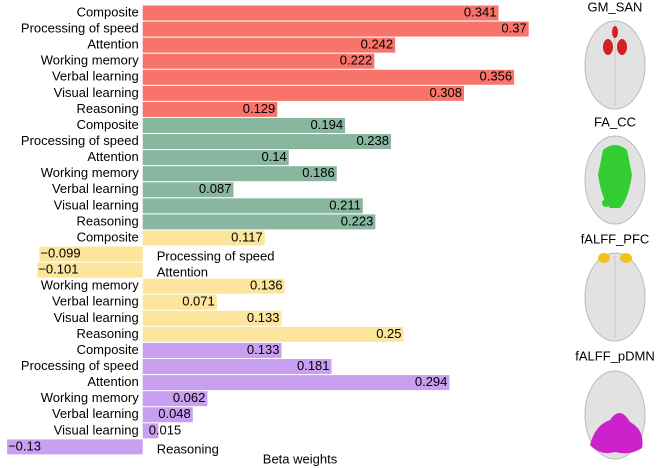 The height and width of the screenshot is (468, 665). Describe the element at coordinates (513, 28) in the screenshot. I see `value-label: 0.37` at that location.